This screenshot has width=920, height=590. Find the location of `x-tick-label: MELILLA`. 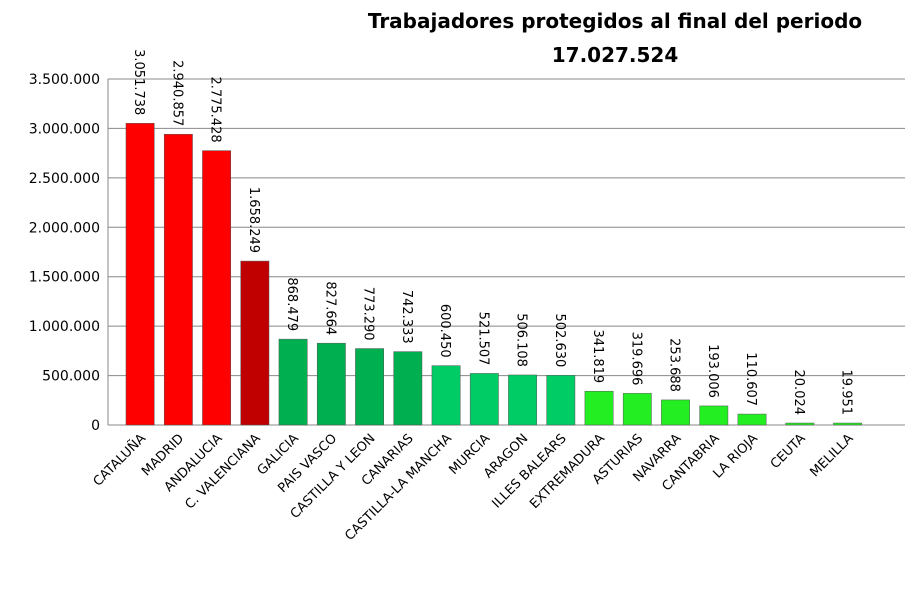

x-tick-label: MELILLA is located at coordinates (832, 455).